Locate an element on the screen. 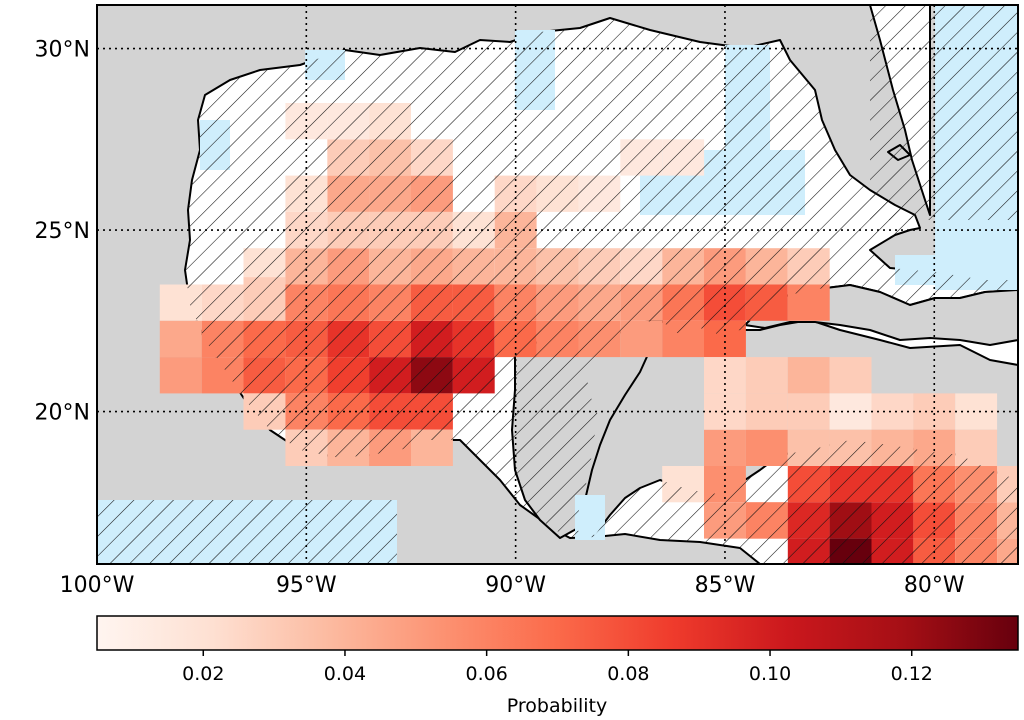 This screenshot has height=720, width=1024. colorbar-label: Probability is located at coordinates (557, 706).